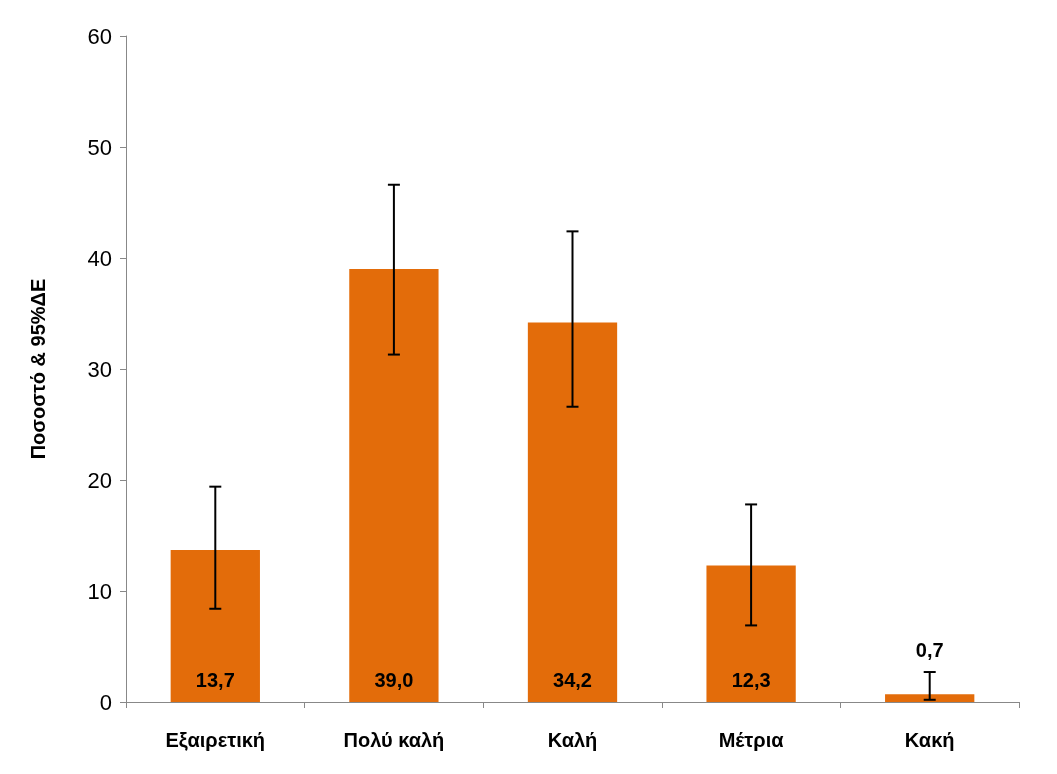 This screenshot has height=774, width=1057. What do you see at coordinates (572, 740) in the screenshot?
I see `x-tick-label: Καλή` at bounding box center [572, 740].